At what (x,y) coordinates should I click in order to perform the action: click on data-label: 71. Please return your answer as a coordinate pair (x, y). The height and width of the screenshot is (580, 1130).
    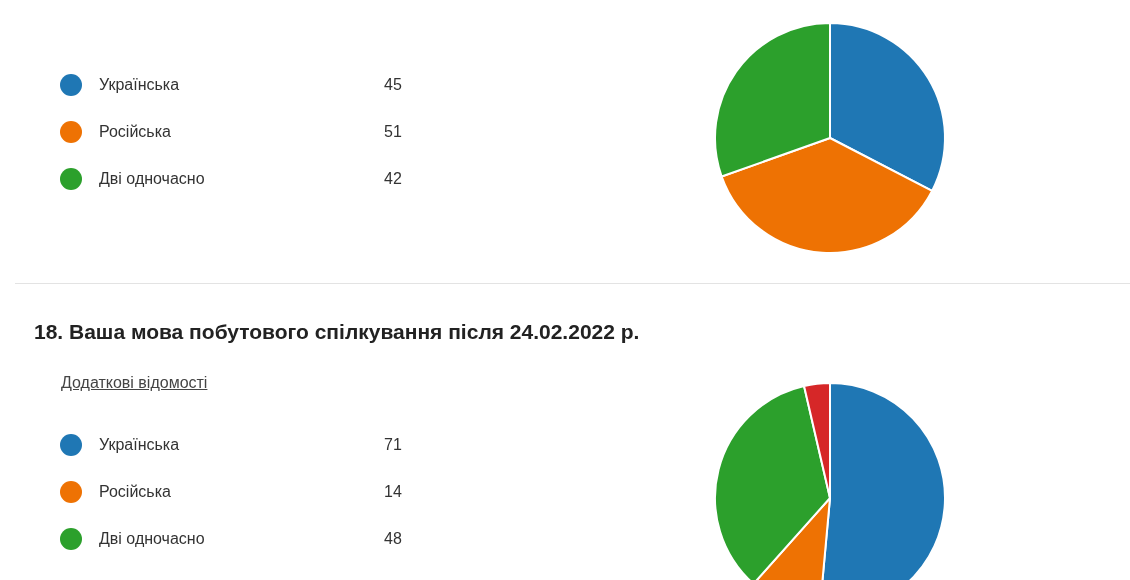
    Looking at the image, I should click on (393, 445).